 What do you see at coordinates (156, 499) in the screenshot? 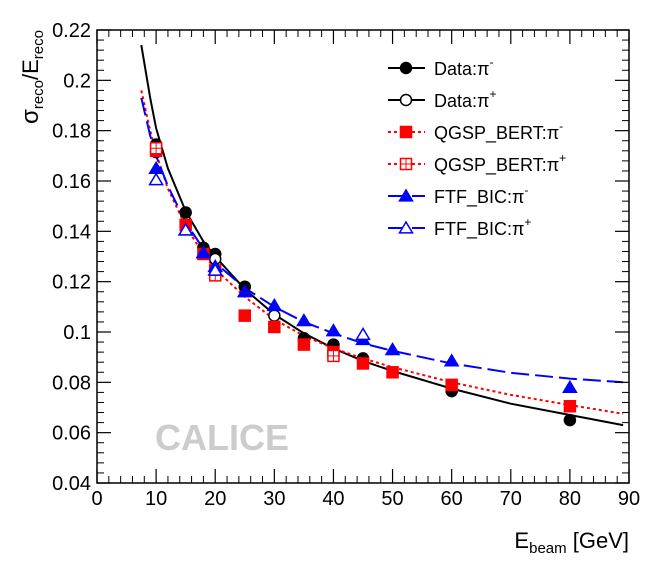
I see `x-tick-label: 10` at bounding box center [156, 499].